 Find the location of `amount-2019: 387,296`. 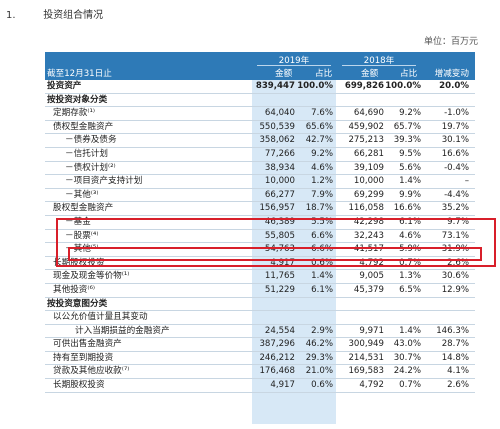

amount-2019: 387,296 is located at coordinates (277, 344).